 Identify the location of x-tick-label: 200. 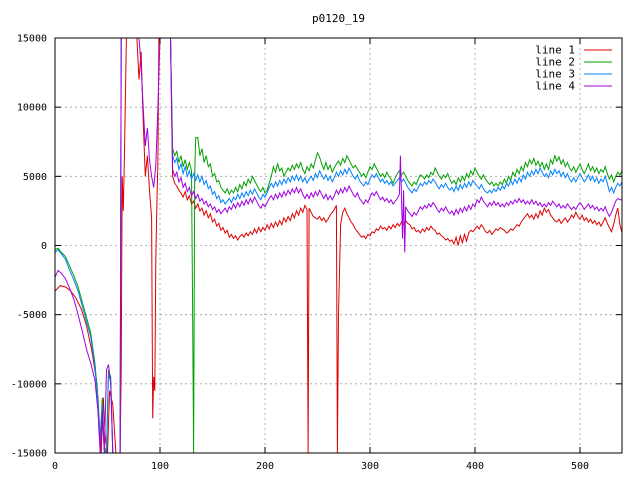
(265, 466).